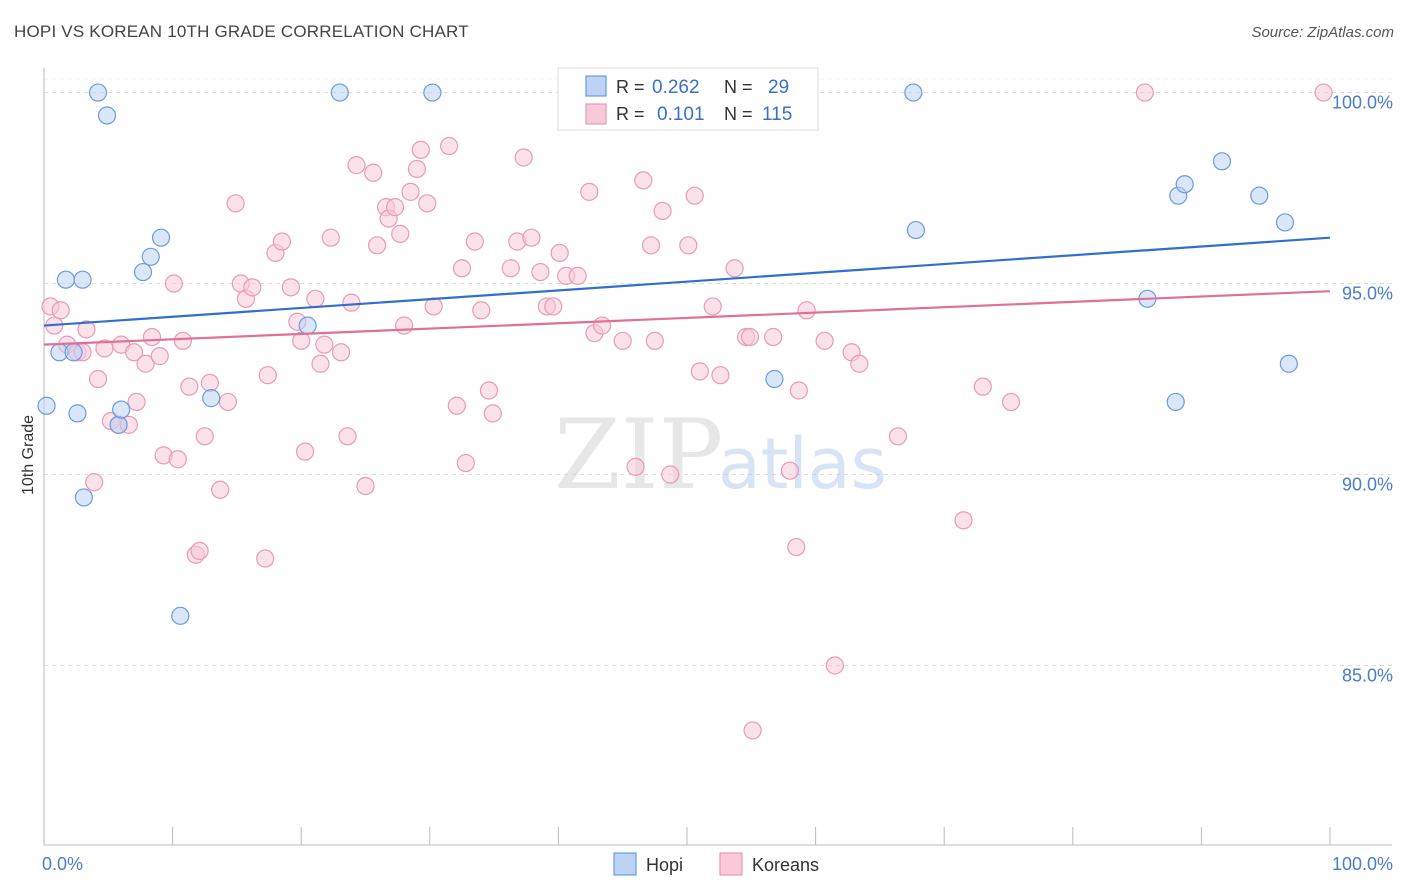 This screenshot has height=892, width=1406. I want to click on bottom-legend-label-koreans: Koreans, so click(785, 865).